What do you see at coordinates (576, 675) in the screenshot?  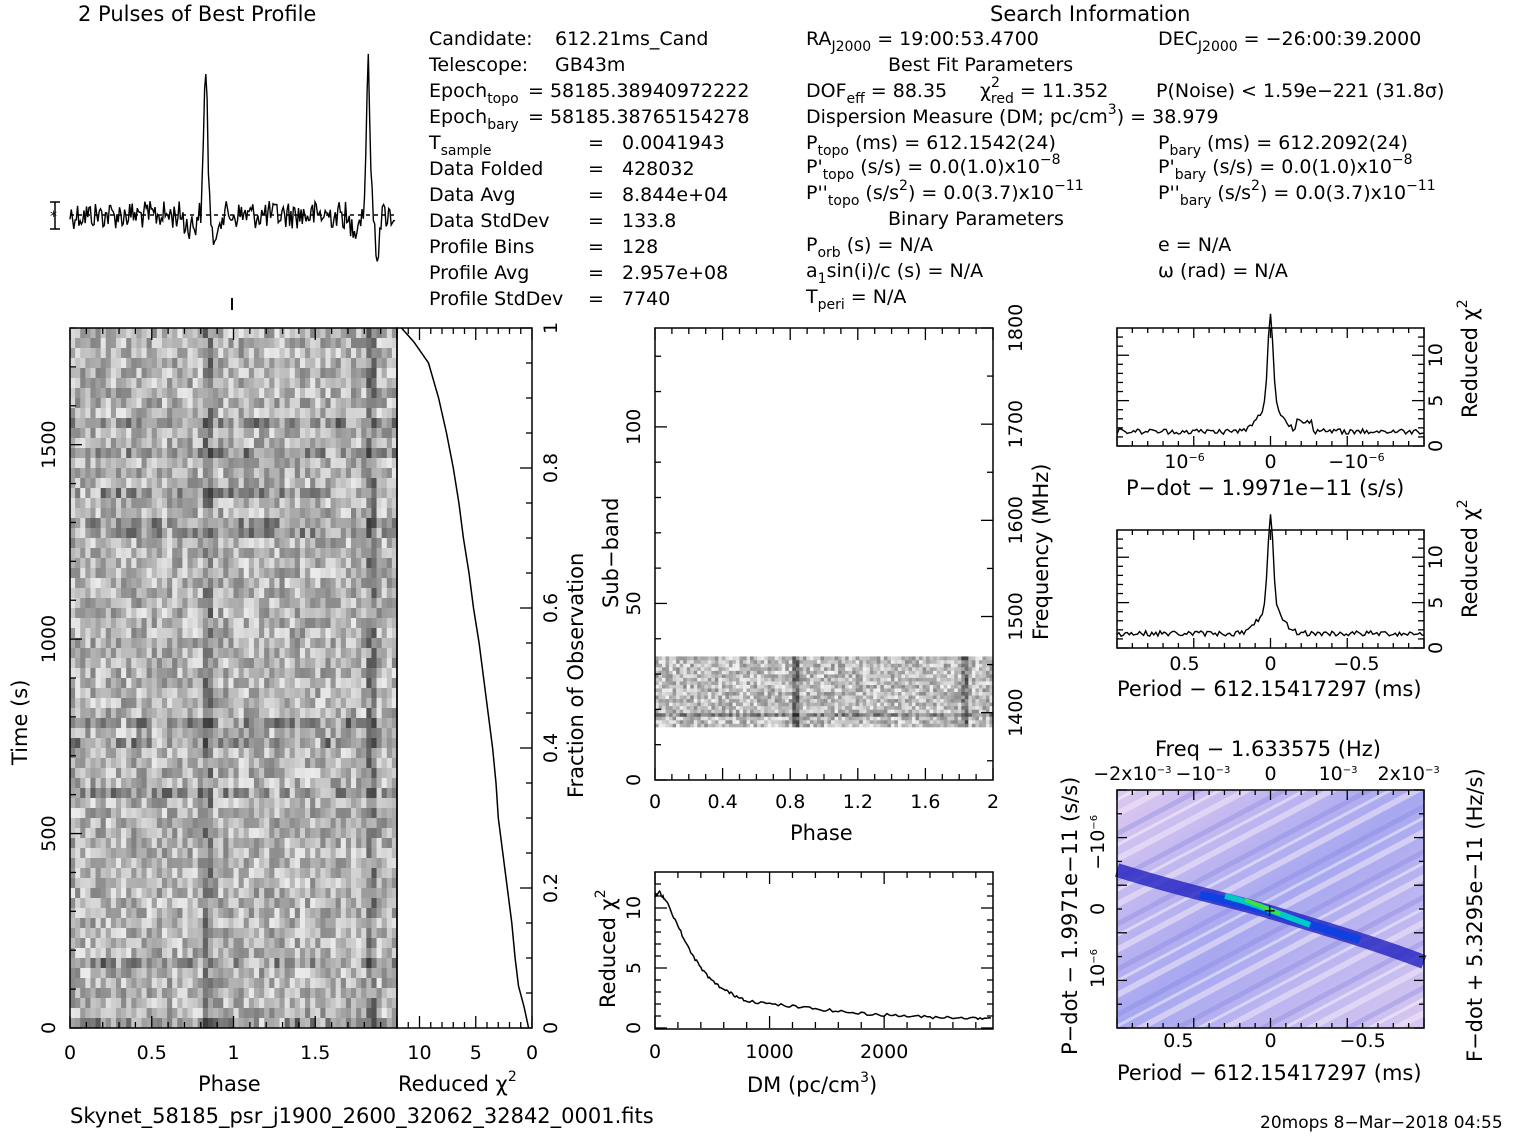 I see `chi2-time-ylabel: Fraction of Observation` at bounding box center [576, 675].